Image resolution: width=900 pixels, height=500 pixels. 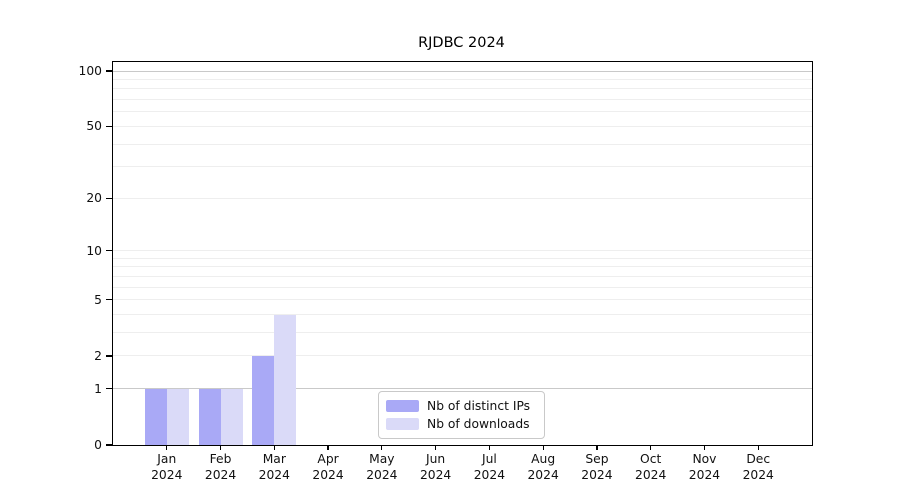 What do you see at coordinates (489, 459) in the screenshot?
I see `x-tick-label-line: Jul` at bounding box center [489, 459].